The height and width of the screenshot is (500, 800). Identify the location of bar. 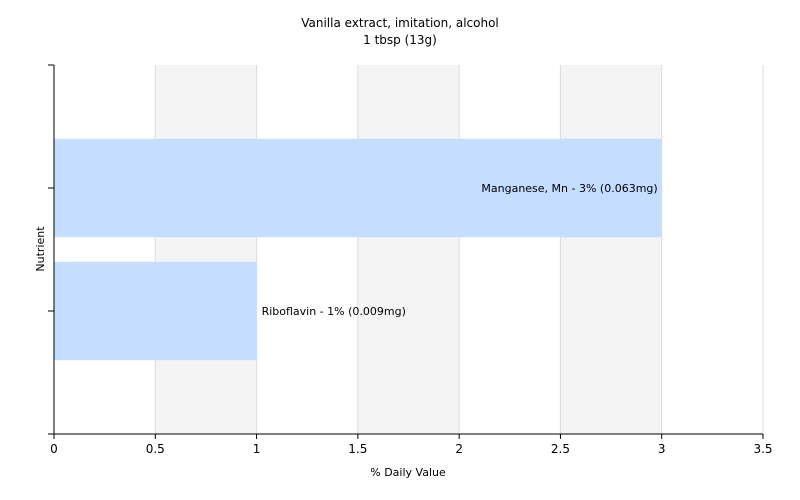
(155, 311).